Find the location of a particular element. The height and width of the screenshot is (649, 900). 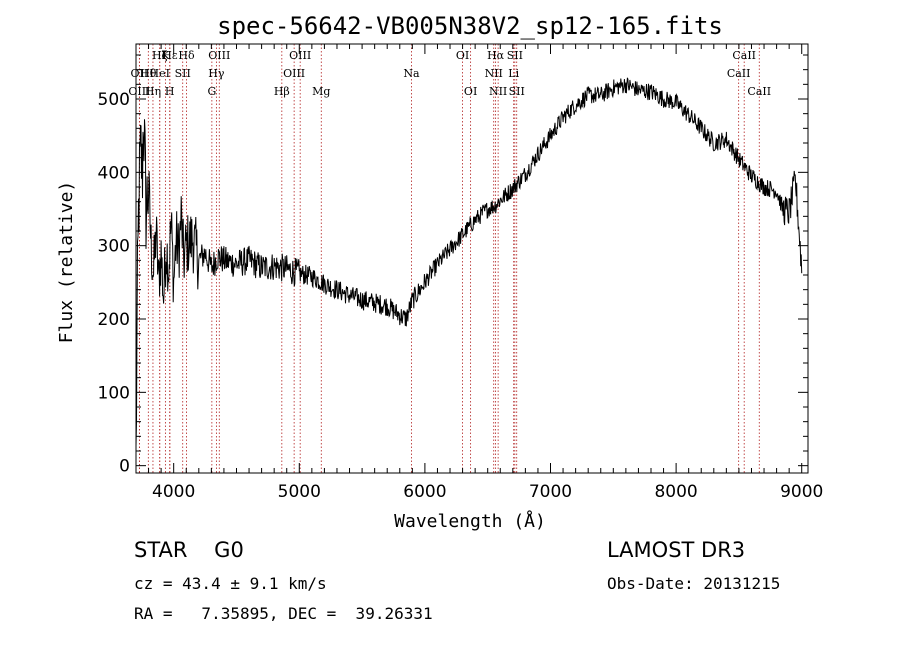

x-tick-label: 9000 is located at coordinates (801, 492).